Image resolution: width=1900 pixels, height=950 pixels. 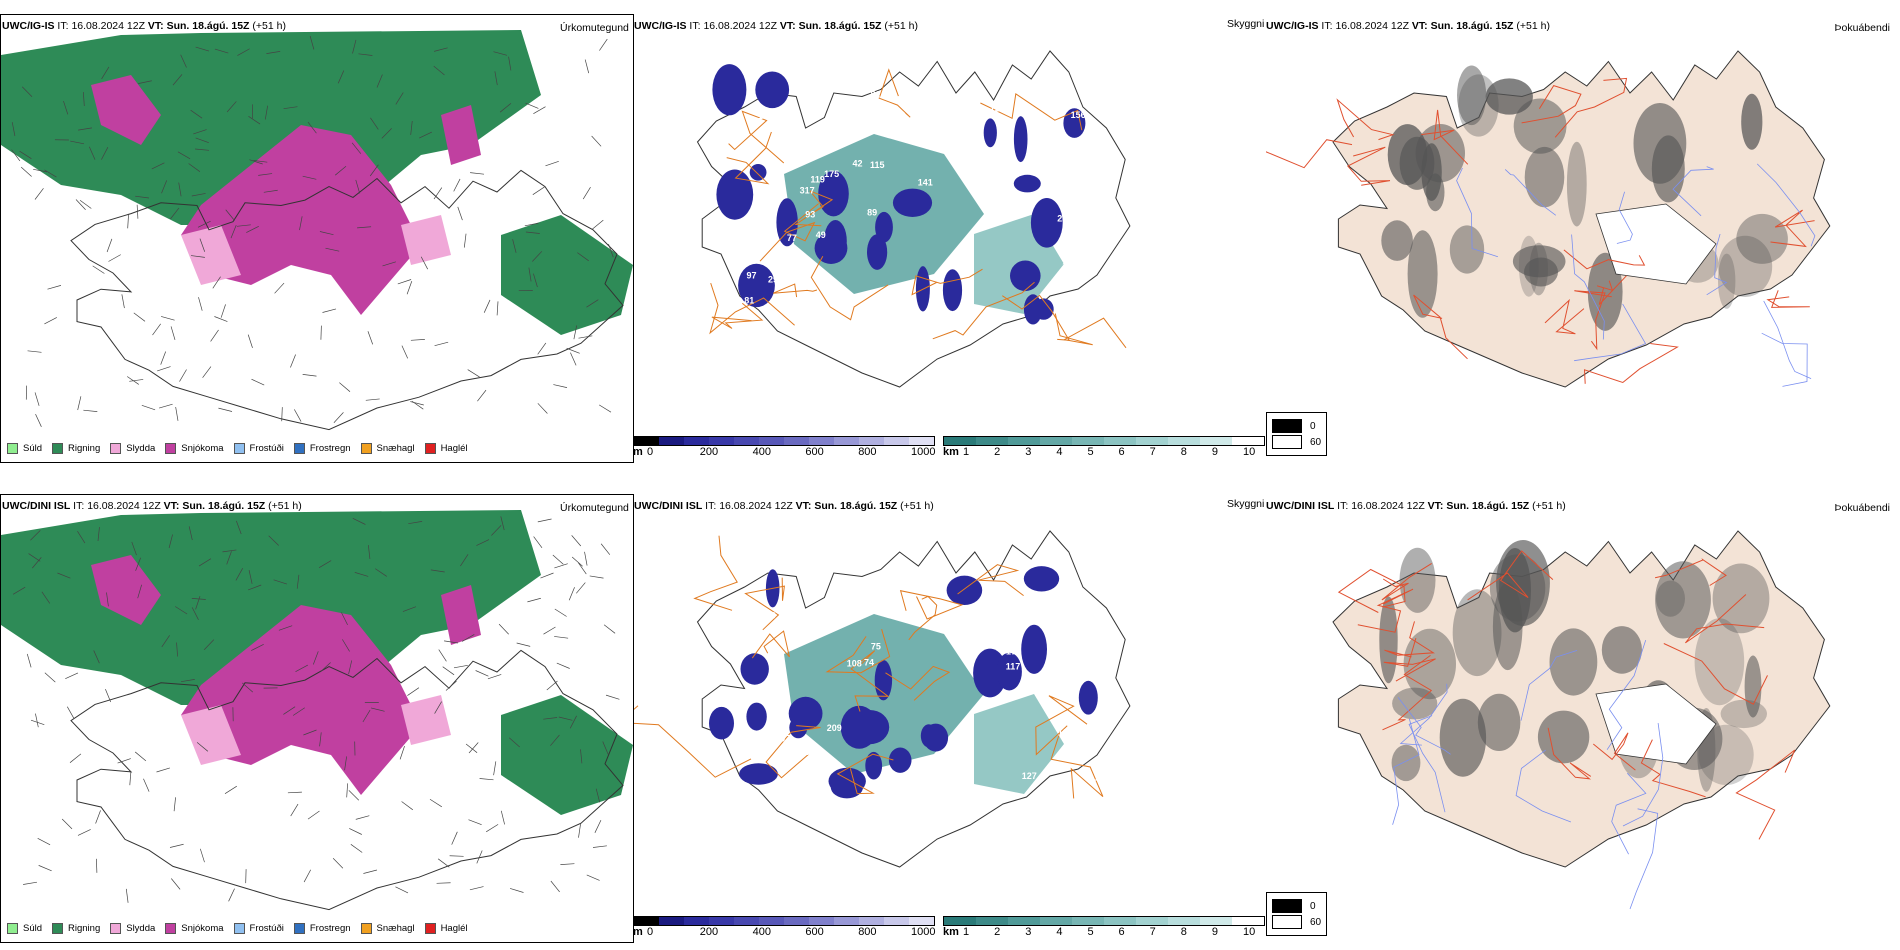 What do you see at coordinates (925, 183) in the screenshot?
I see `cloud-base-label: 141` at bounding box center [925, 183].